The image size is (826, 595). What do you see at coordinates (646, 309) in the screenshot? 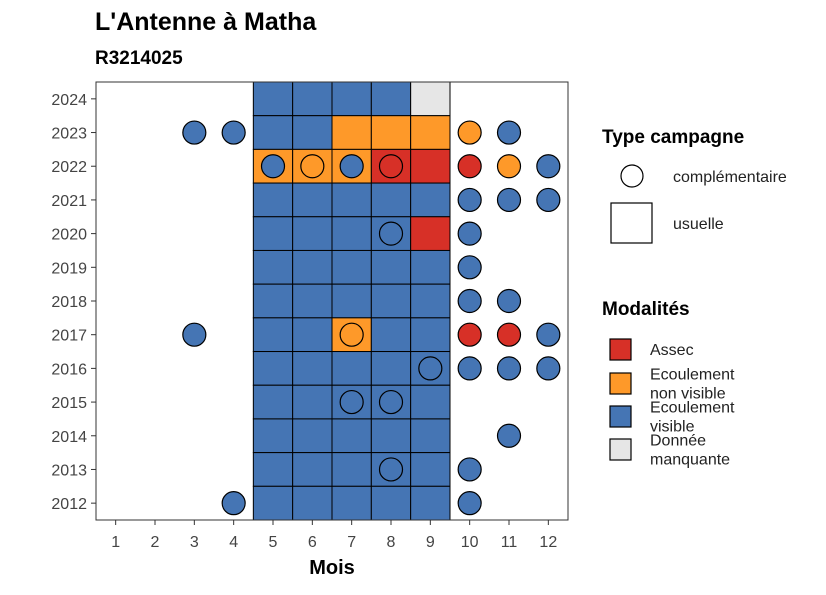
I see `legend-fill-title: Modalités` at bounding box center [646, 309].